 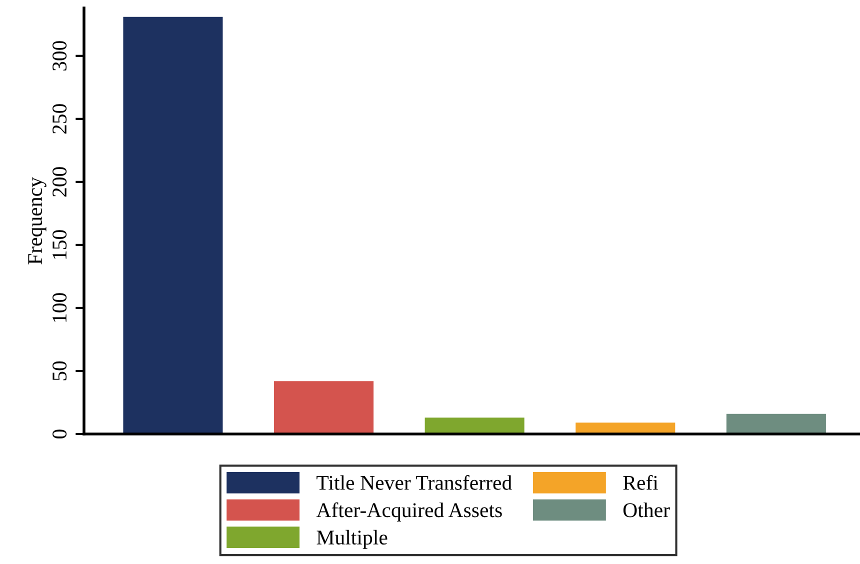 I want to click on y-tick-label: 0, so click(x=59, y=434).